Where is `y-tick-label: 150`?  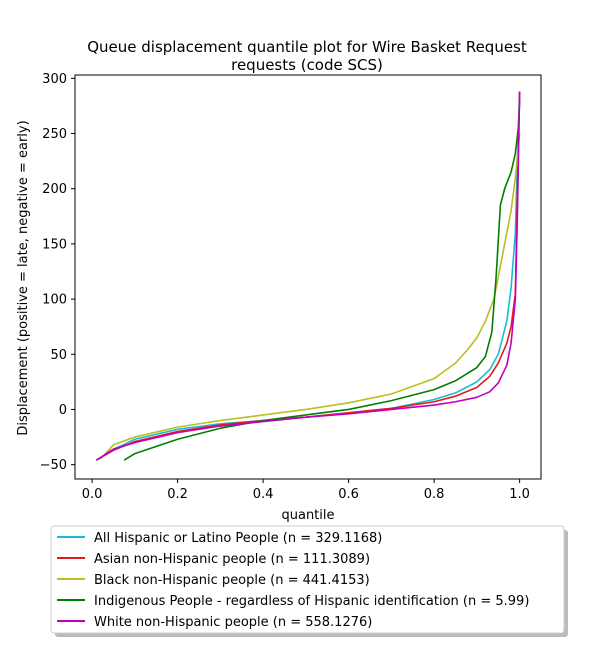 y-tick-label: 150 is located at coordinates (54, 244).